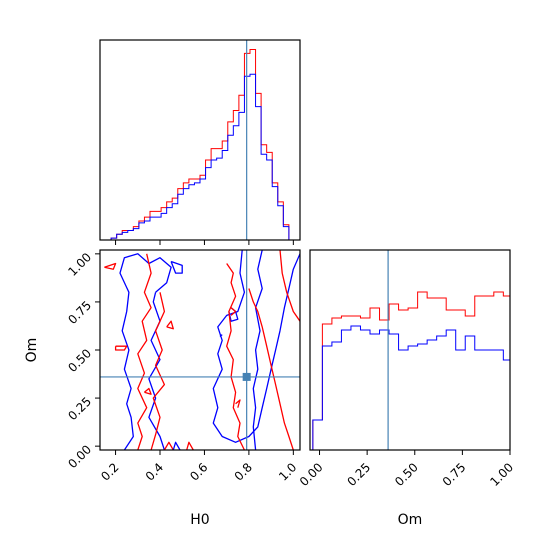 Image resolution: width=550 pixels, height=550 pixels. I want to click on hist-H0-panel, so click(200, 142).